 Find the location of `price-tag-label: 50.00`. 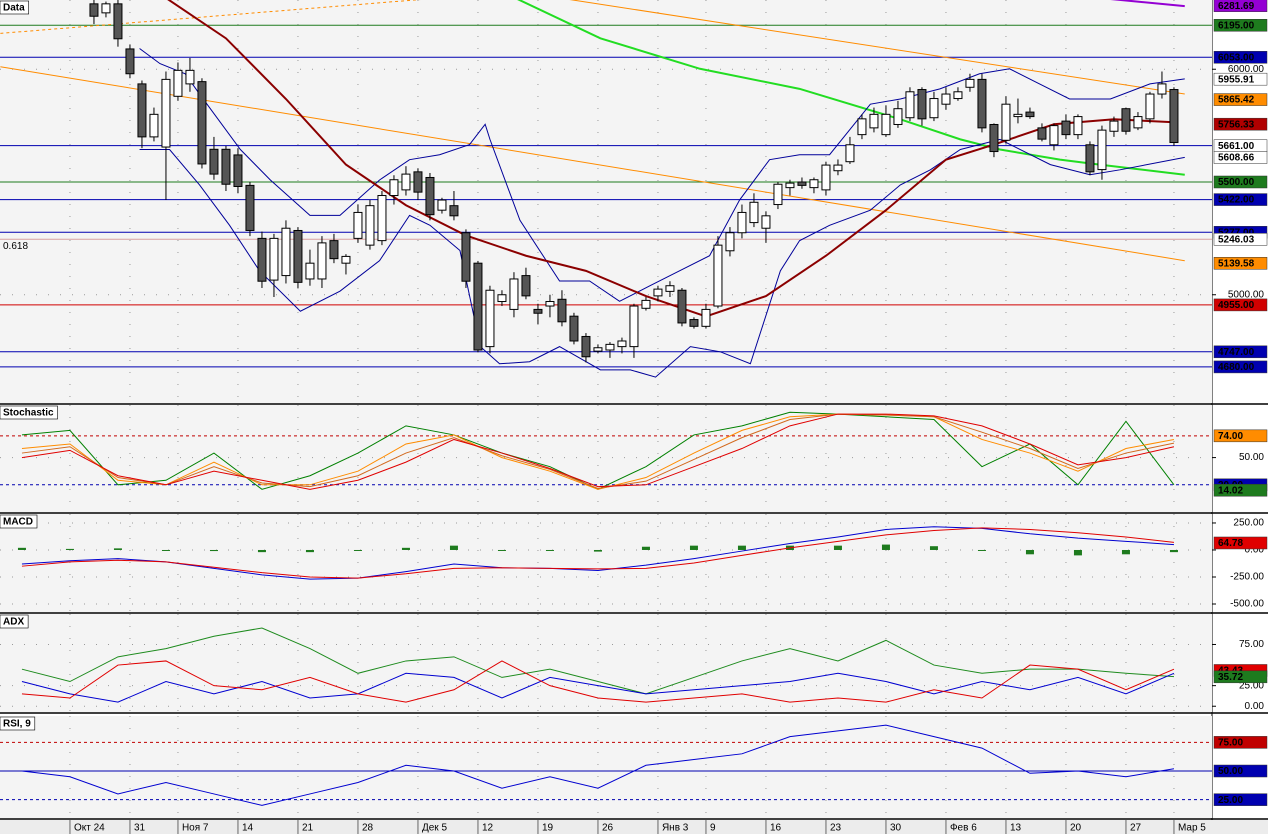

price-tag-label: 50.00 is located at coordinates (1230, 771).